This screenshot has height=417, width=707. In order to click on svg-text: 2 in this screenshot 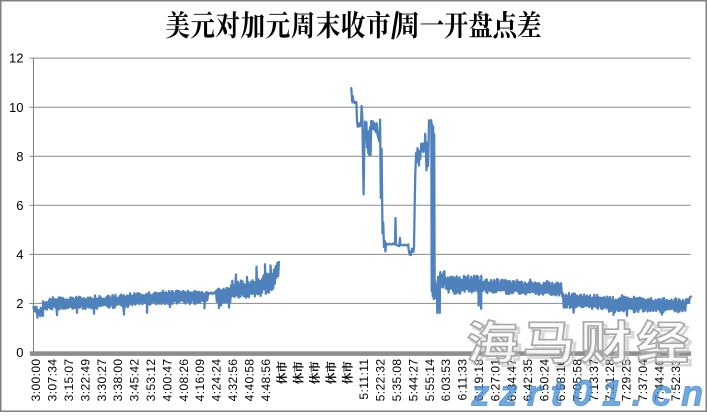, I will do `click(19, 303)`.